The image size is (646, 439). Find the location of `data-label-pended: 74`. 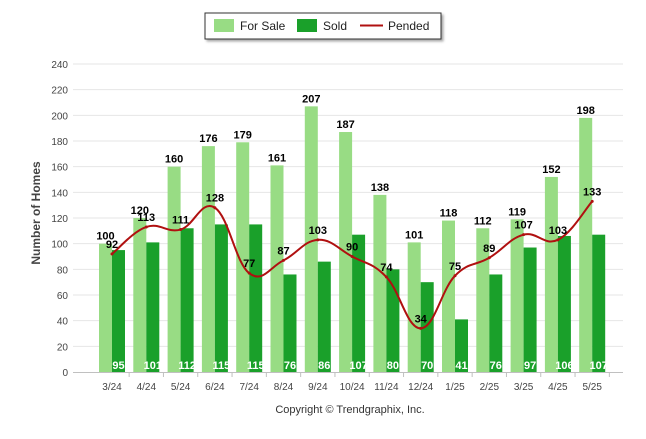

data-label-pended: 74 is located at coordinates (386, 268).